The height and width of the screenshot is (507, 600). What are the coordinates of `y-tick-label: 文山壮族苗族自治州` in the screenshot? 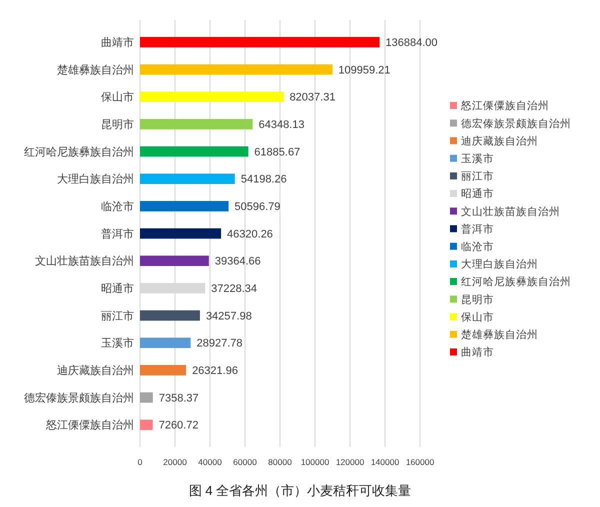 It's located at (84, 261).